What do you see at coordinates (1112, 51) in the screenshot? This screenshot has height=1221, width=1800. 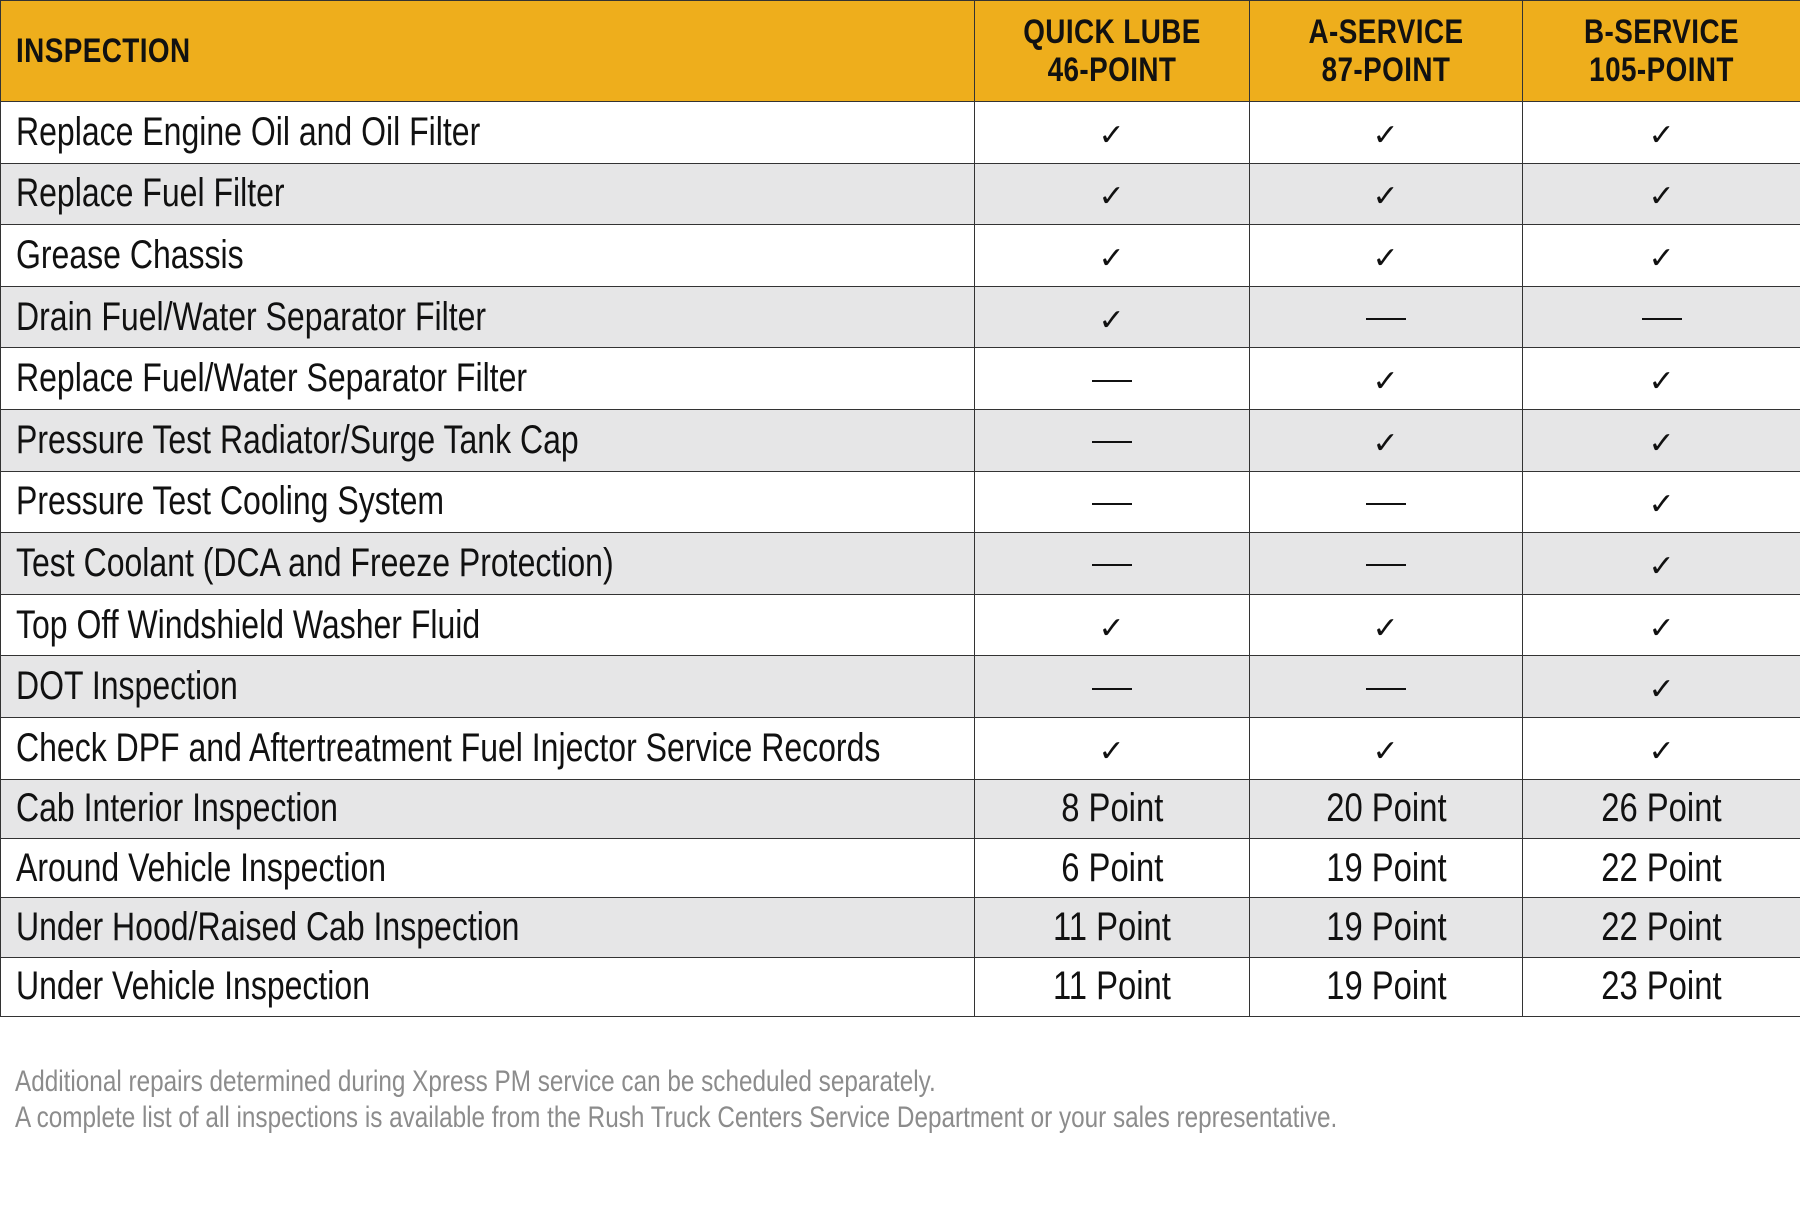 I see `header-plan-quick-lube: QUICK LUBE 46-POINT` at bounding box center [1112, 51].